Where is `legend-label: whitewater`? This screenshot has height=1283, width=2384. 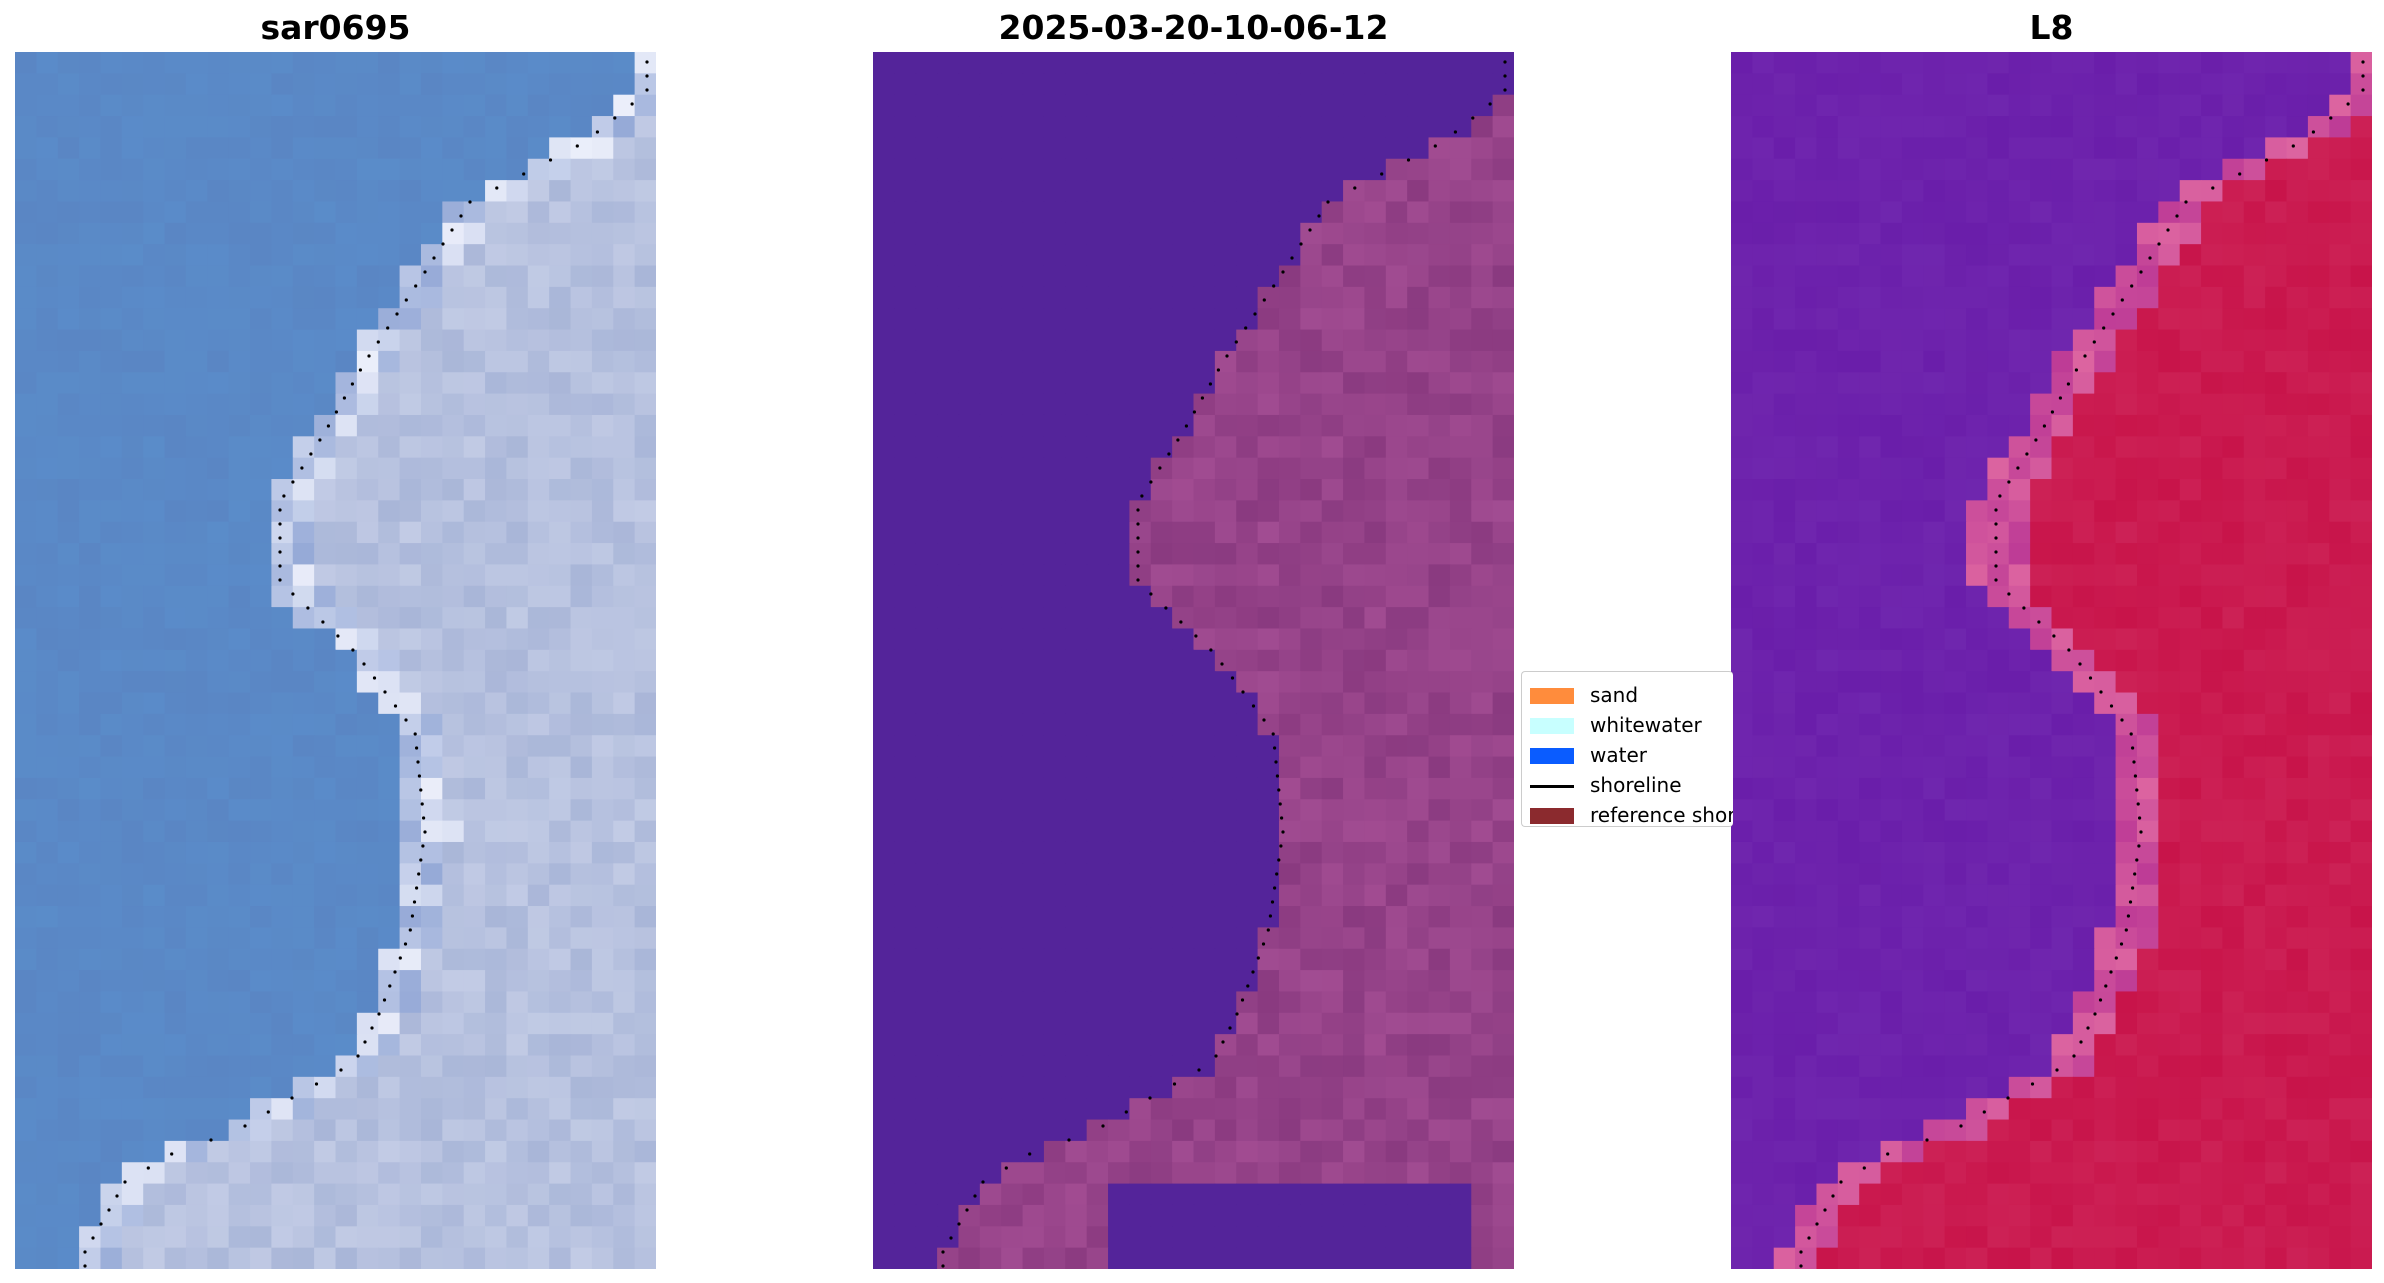 legend-label: whitewater is located at coordinates (1646, 725).